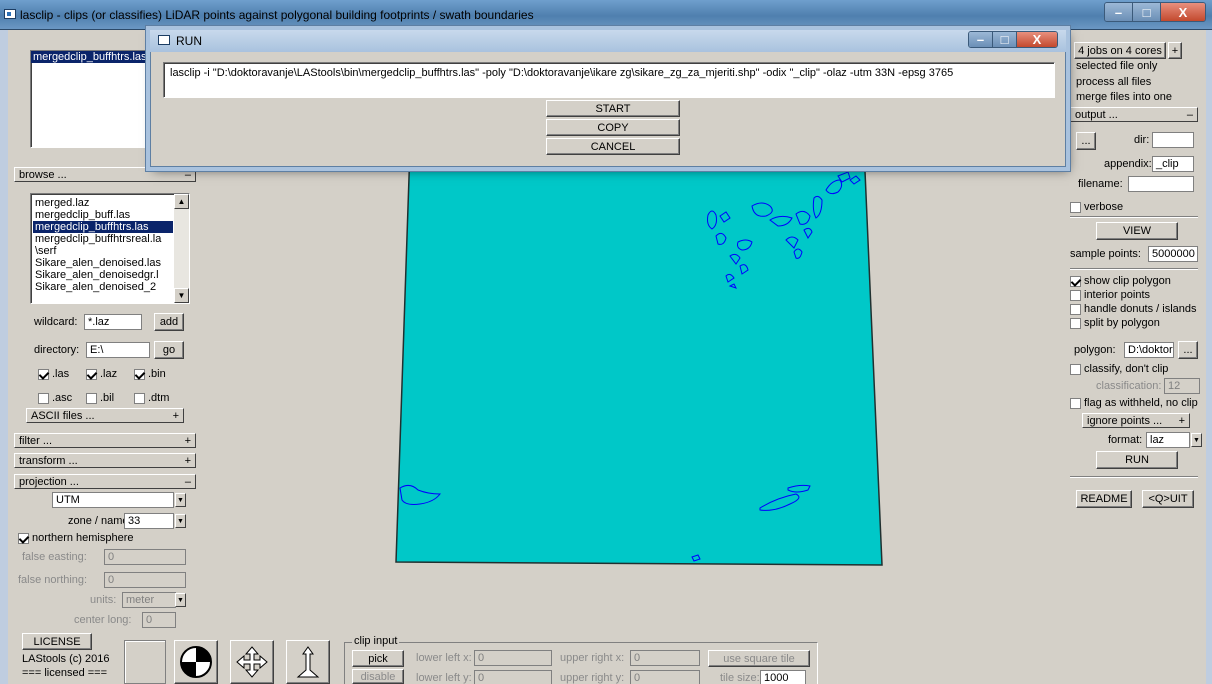 This screenshot has height=684, width=1212. Describe the element at coordinates (151, 398) in the screenshot. I see `ext-dtm-checkbox: .dtm` at that location.